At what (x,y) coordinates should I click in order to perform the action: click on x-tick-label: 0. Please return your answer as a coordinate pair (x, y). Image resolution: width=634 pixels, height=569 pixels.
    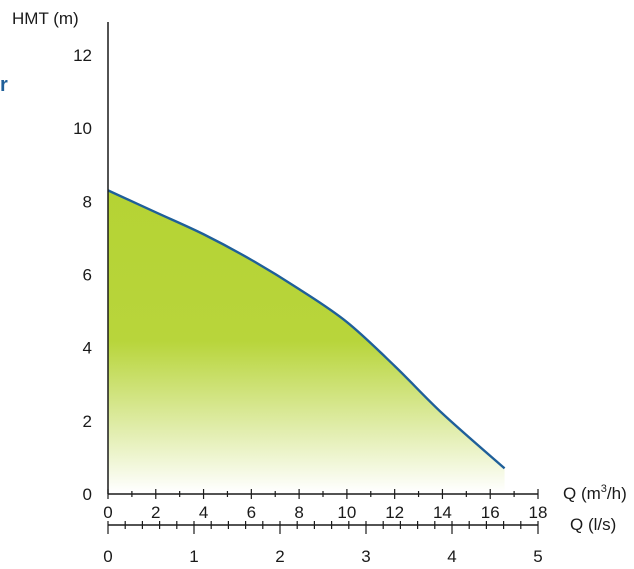
    Looking at the image, I should click on (107, 512).